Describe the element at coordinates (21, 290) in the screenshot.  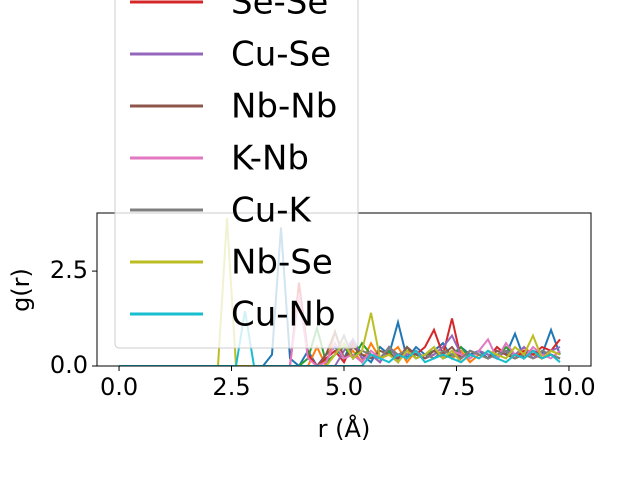
I see `y-axis-label: g(r)` at that location.